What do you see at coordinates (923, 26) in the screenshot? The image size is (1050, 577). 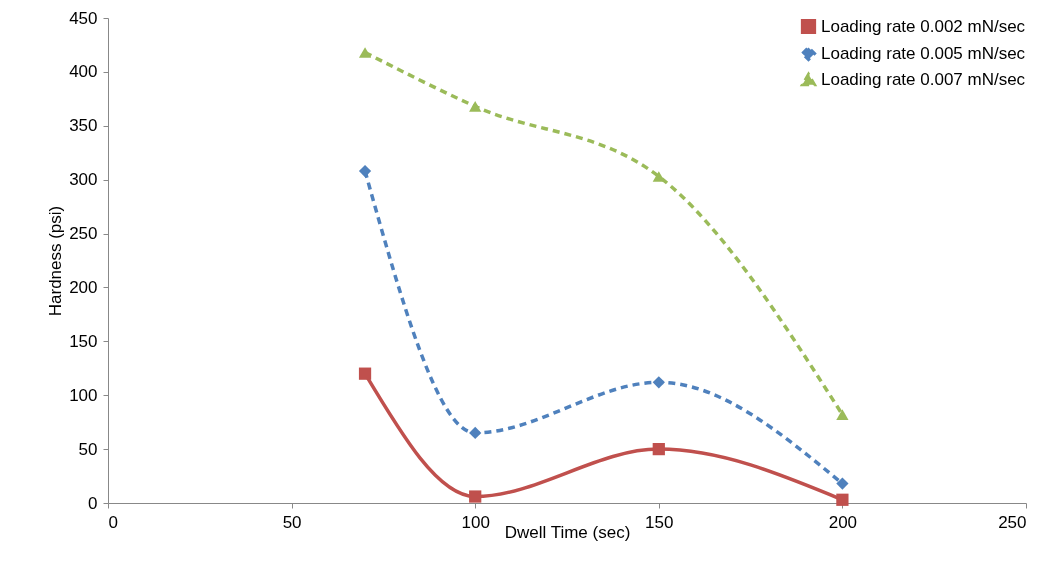 I see `legend-label: Loading rate 0.002 mN/sec` at bounding box center [923, 26].